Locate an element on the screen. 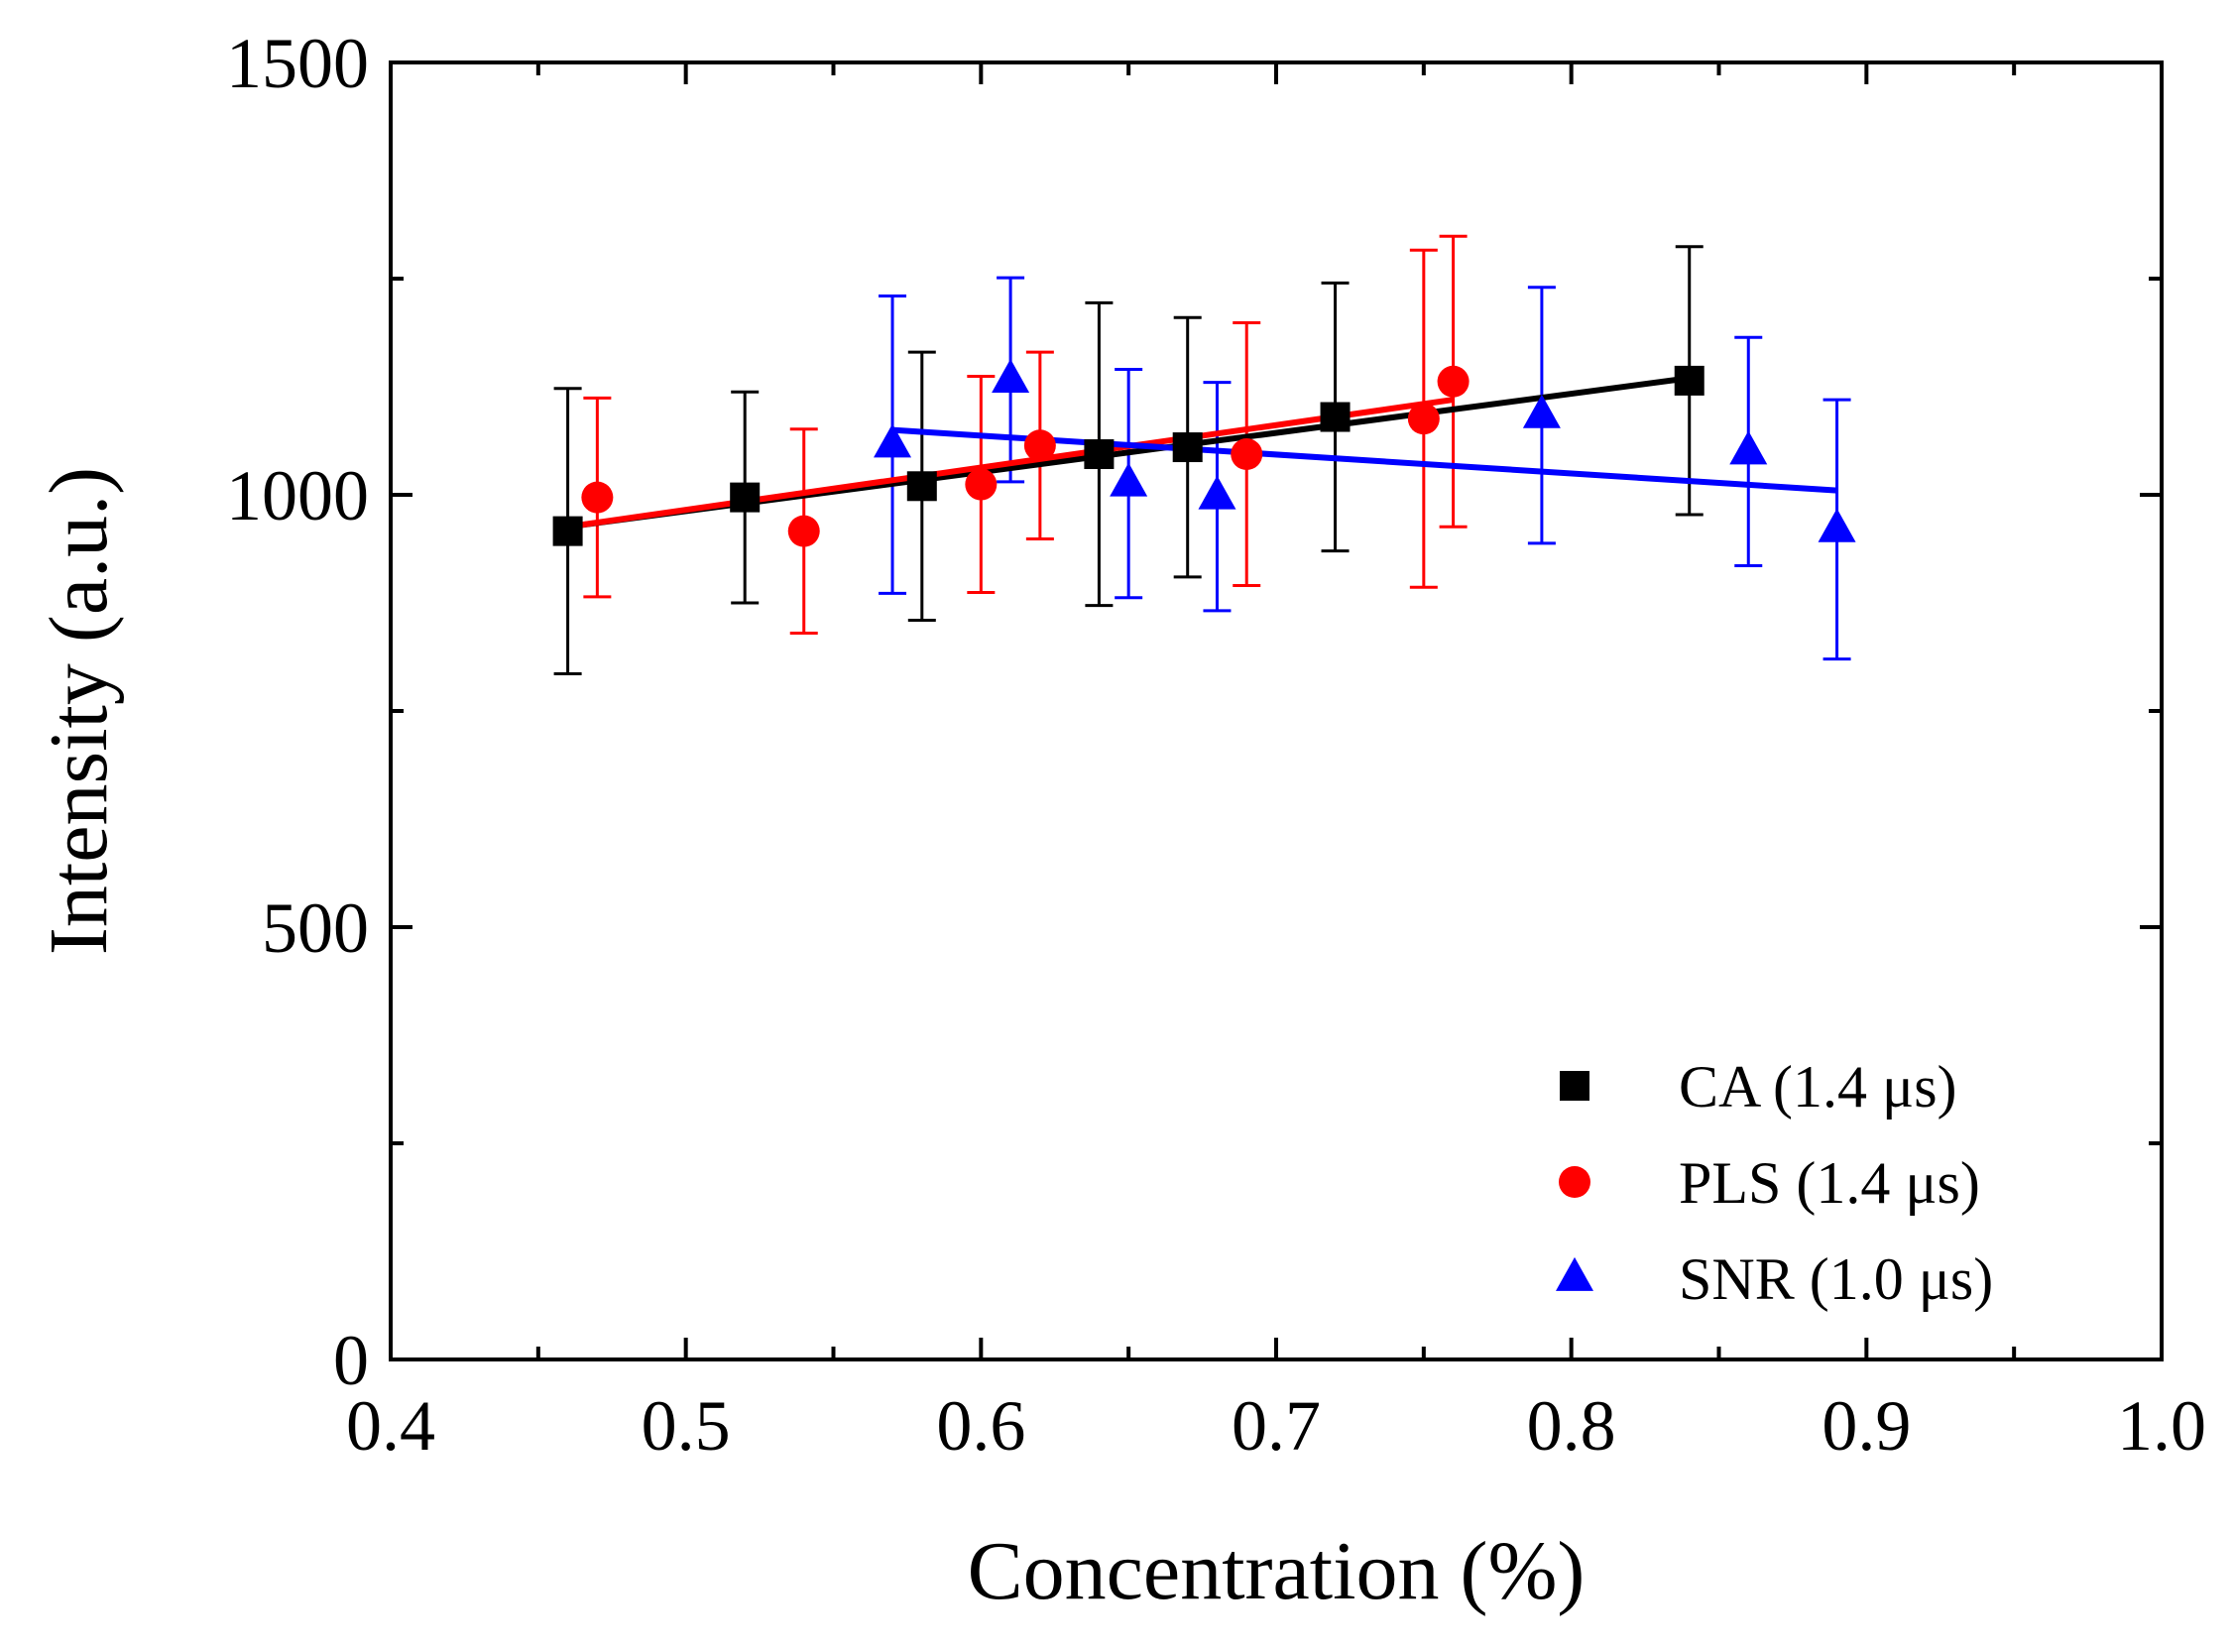 This screenshot has height=1652, width=2234. y-tick-label: 500 is located at coordinates (315, 928).